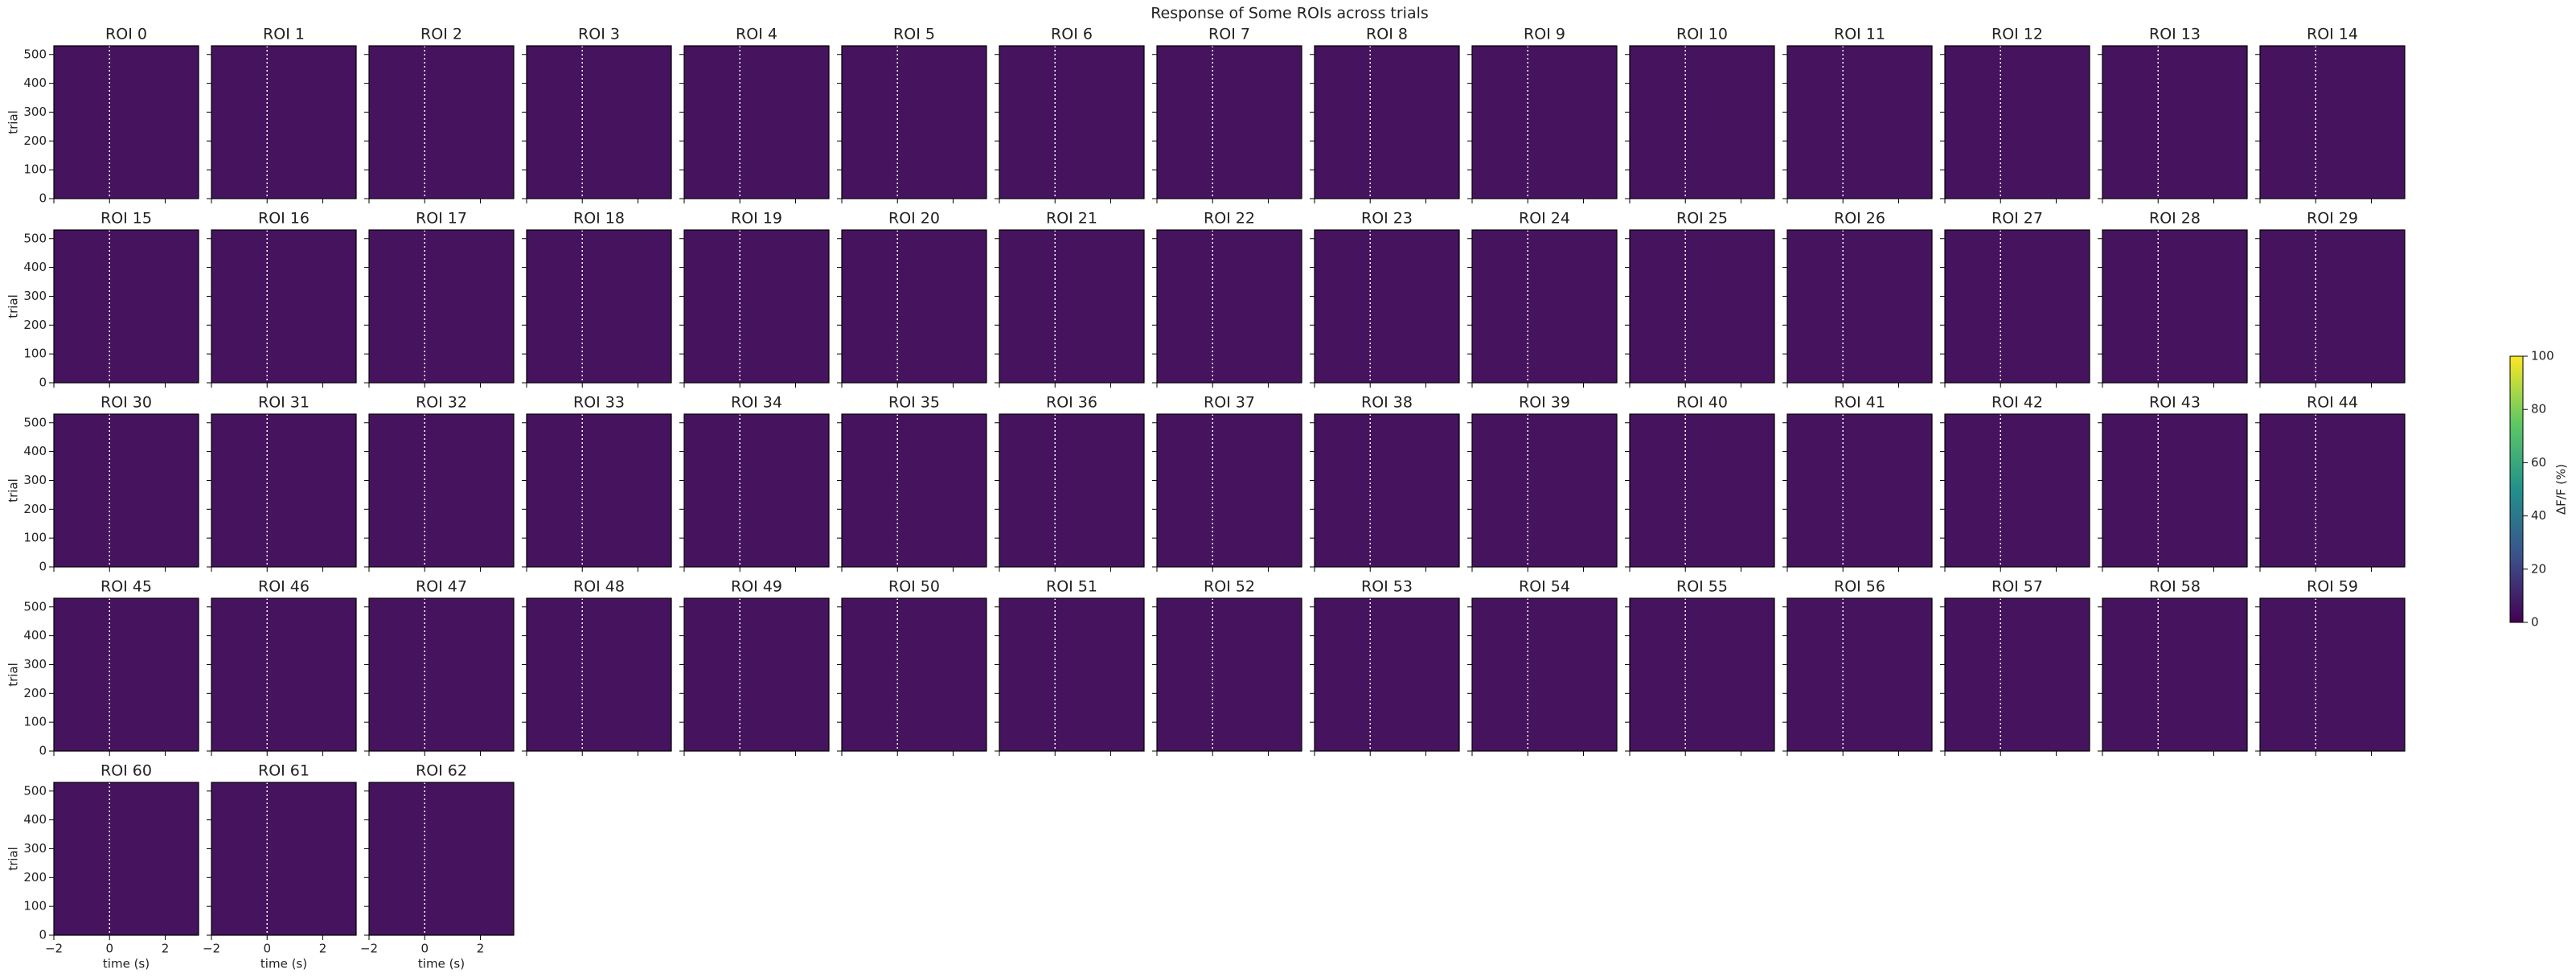  Describe the element at coordinates (2175, 219) in the screenshot. I see `panel-title: ROI 28` at that location.